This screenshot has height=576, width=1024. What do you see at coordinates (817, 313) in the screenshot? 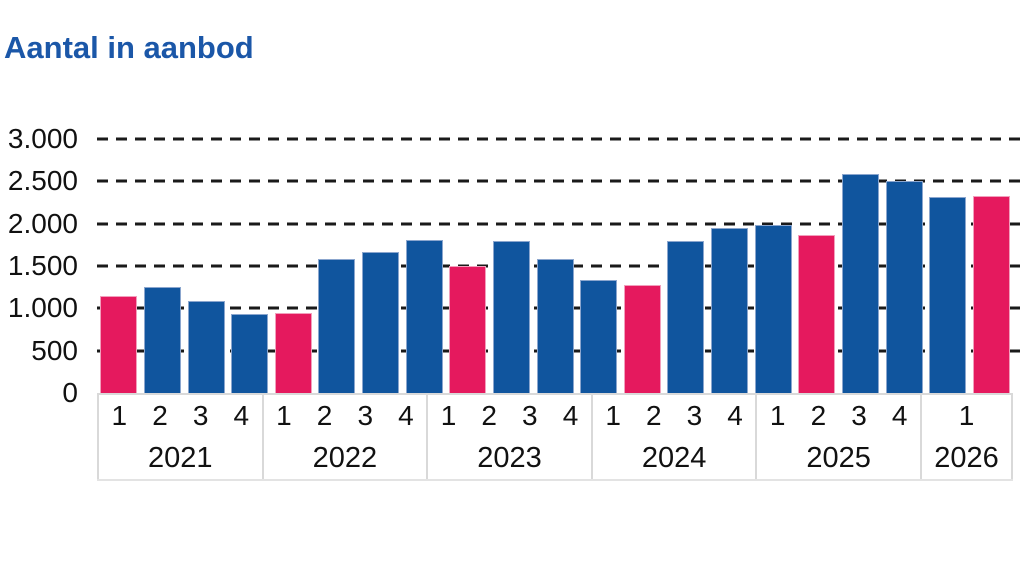
I see `bar-2025-q1` at bounding box center [817, 313].